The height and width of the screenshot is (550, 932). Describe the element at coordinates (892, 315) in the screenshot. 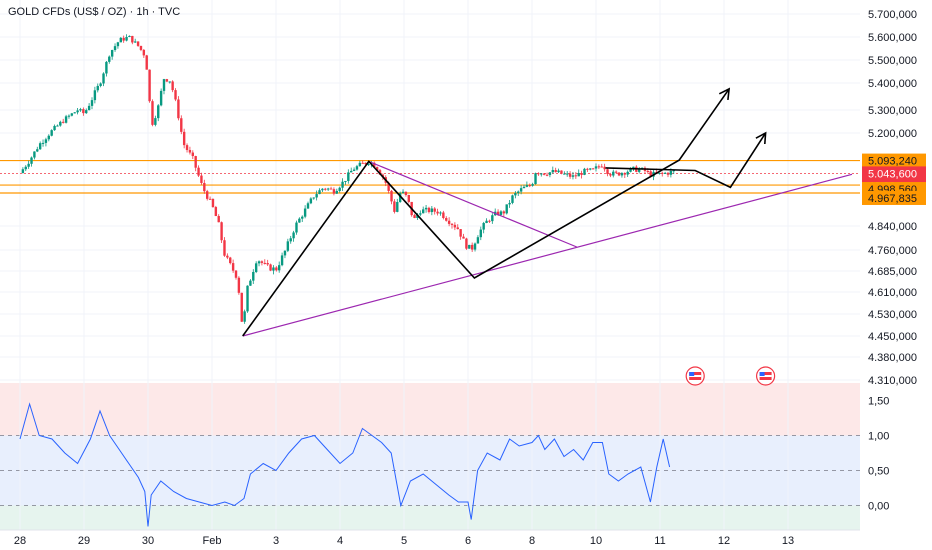

I see `y-tick-label-10: 4.530,000` at that location.